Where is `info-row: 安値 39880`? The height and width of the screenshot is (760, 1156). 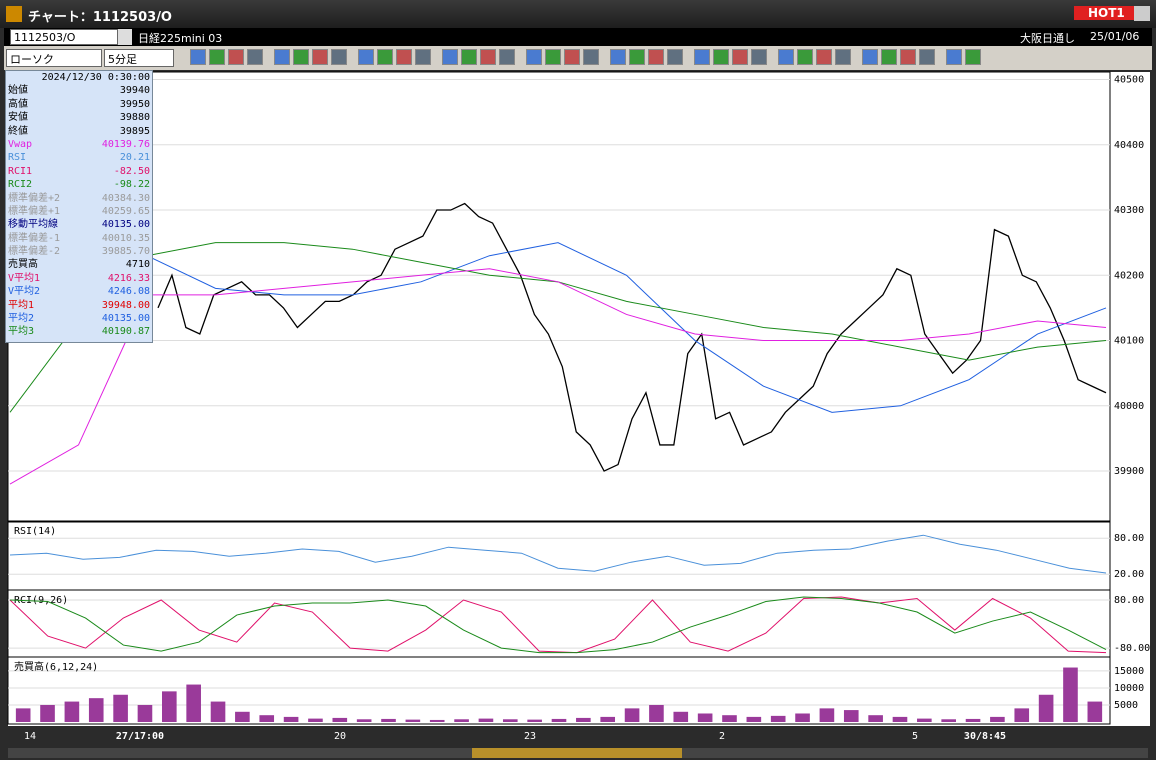 info-row: 安値 39880 is located at coordinates (79, 117).